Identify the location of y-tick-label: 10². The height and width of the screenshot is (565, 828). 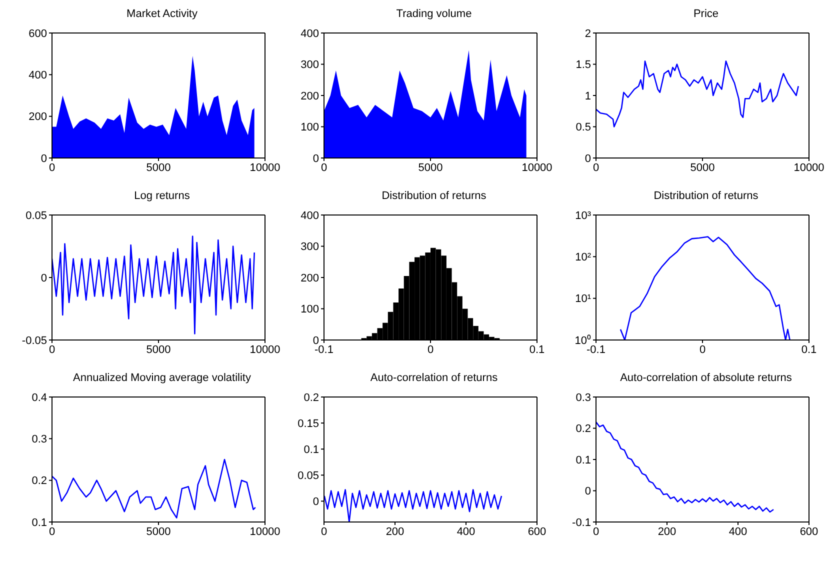
(583, 258).